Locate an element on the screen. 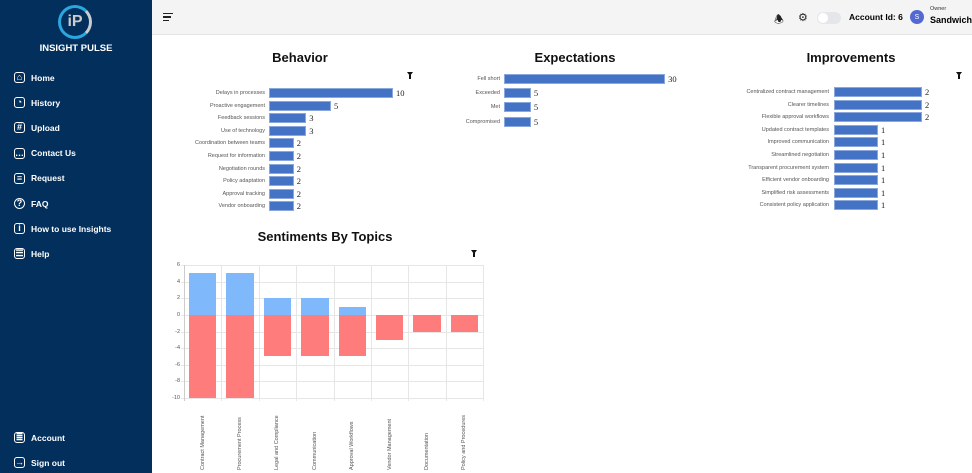 This screenshot has height=473, width=972. sidebar-item-history: ◔ History is located at coordinates (37, 103).